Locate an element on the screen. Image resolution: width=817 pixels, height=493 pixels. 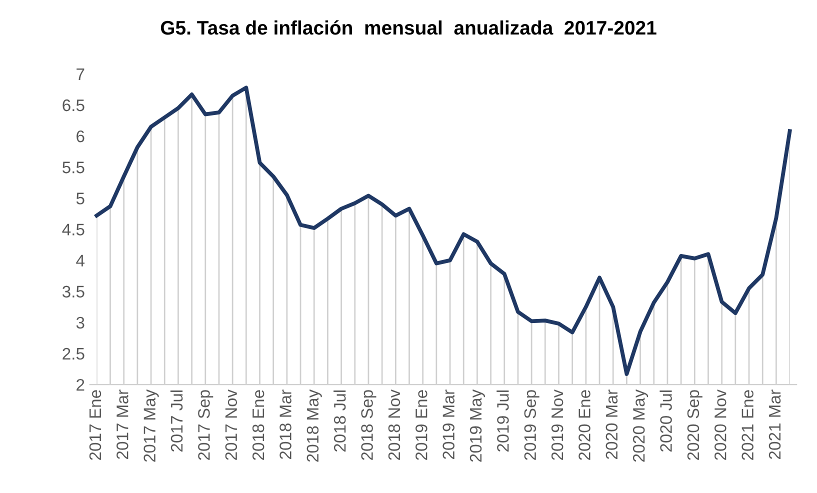
x-tick-label: 2020 Ene is located at coordinates (584, 425).